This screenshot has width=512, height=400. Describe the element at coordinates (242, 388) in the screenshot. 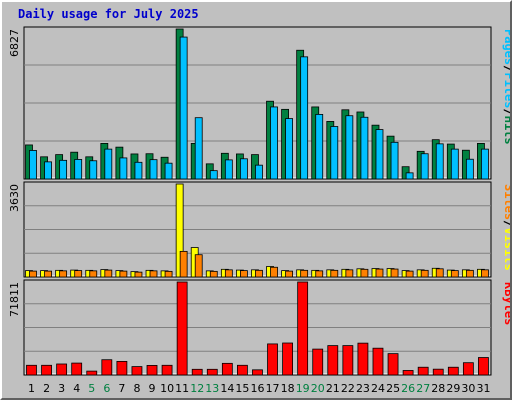

I see `x-tick-label-15: 15` at that location.